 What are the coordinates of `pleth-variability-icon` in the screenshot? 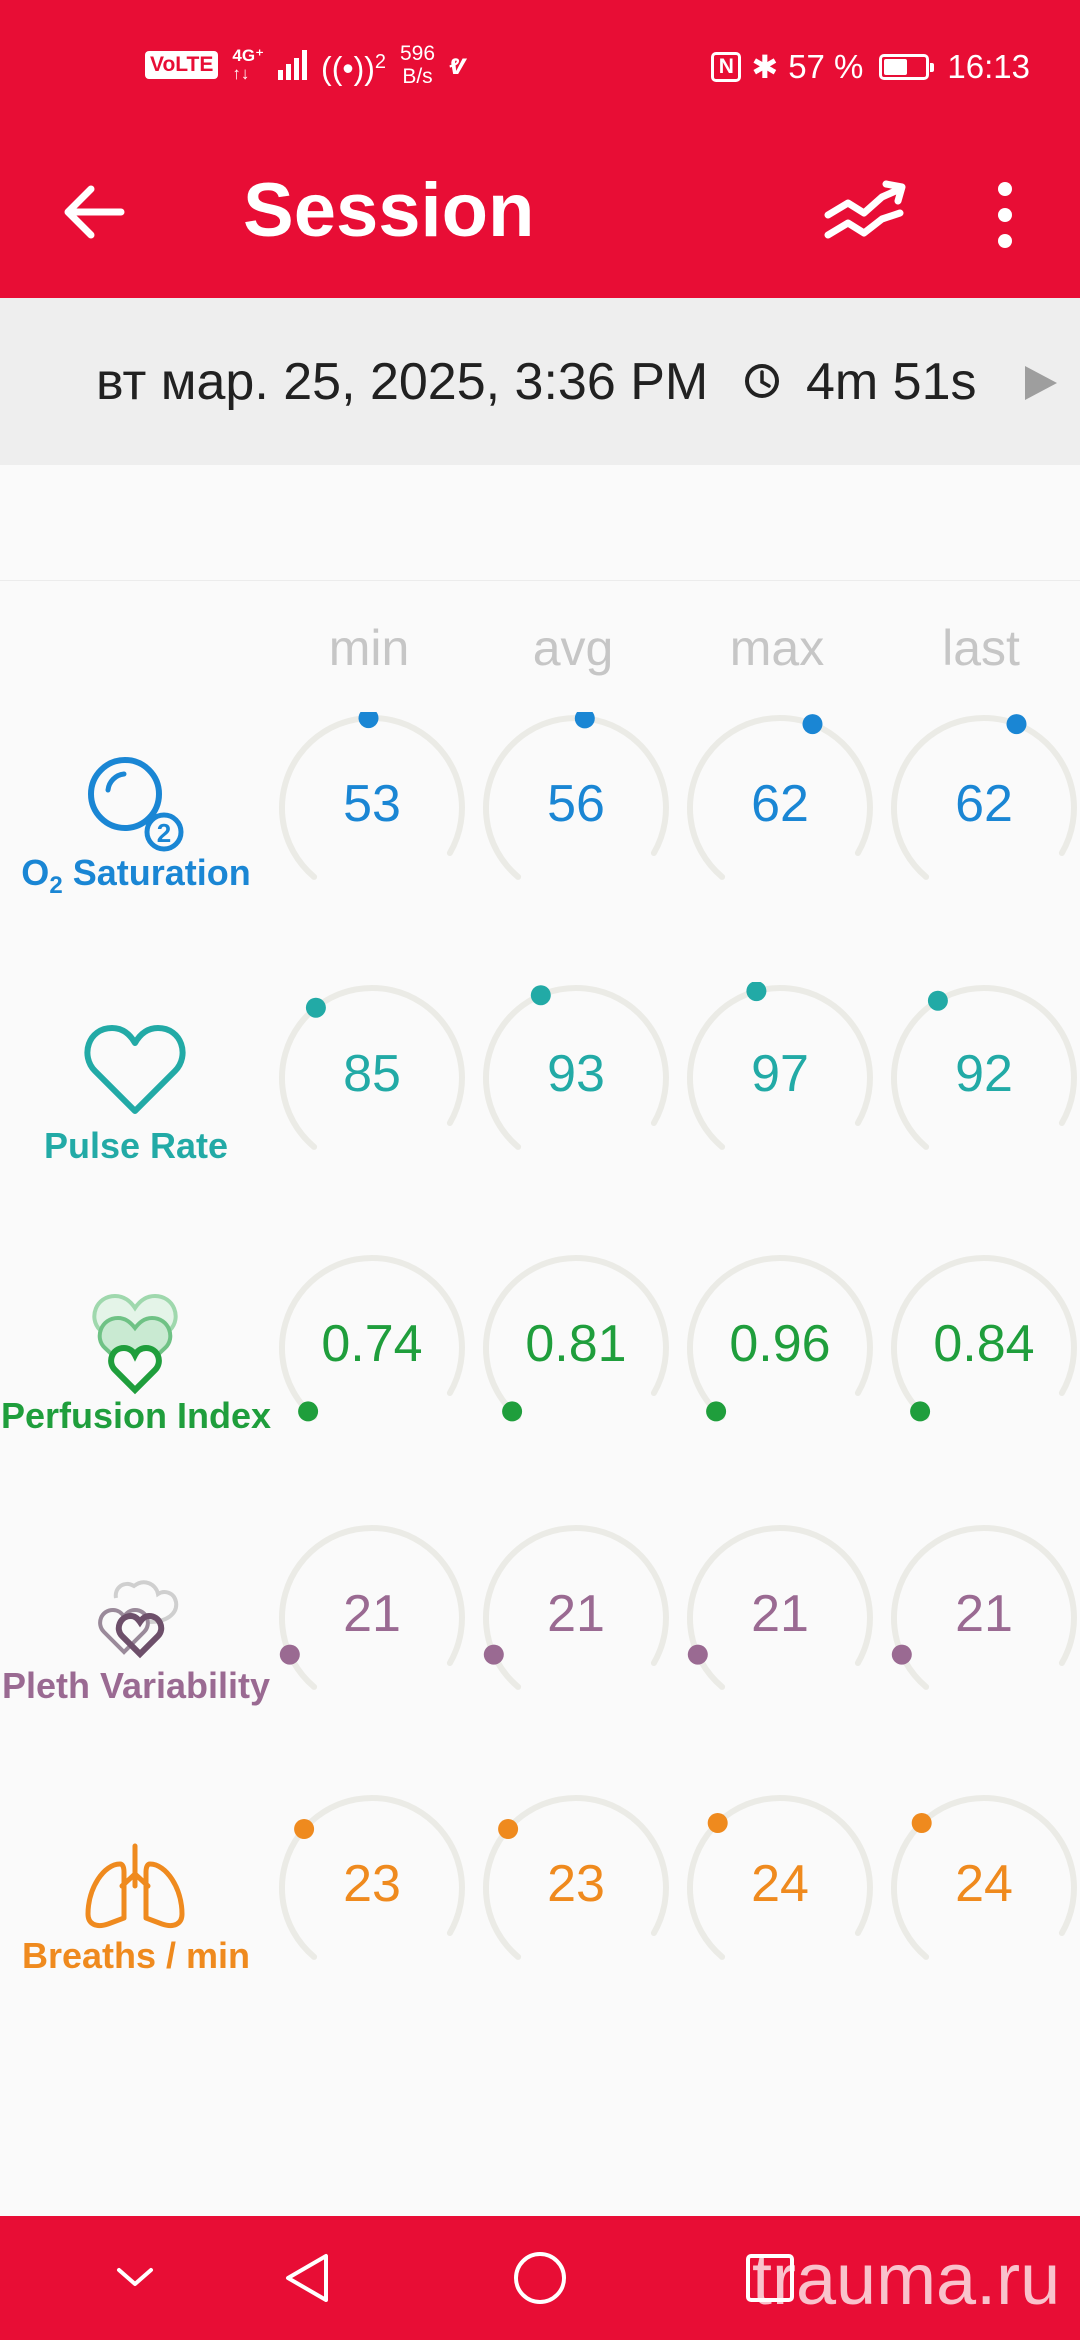 It's located at (138, 1619).